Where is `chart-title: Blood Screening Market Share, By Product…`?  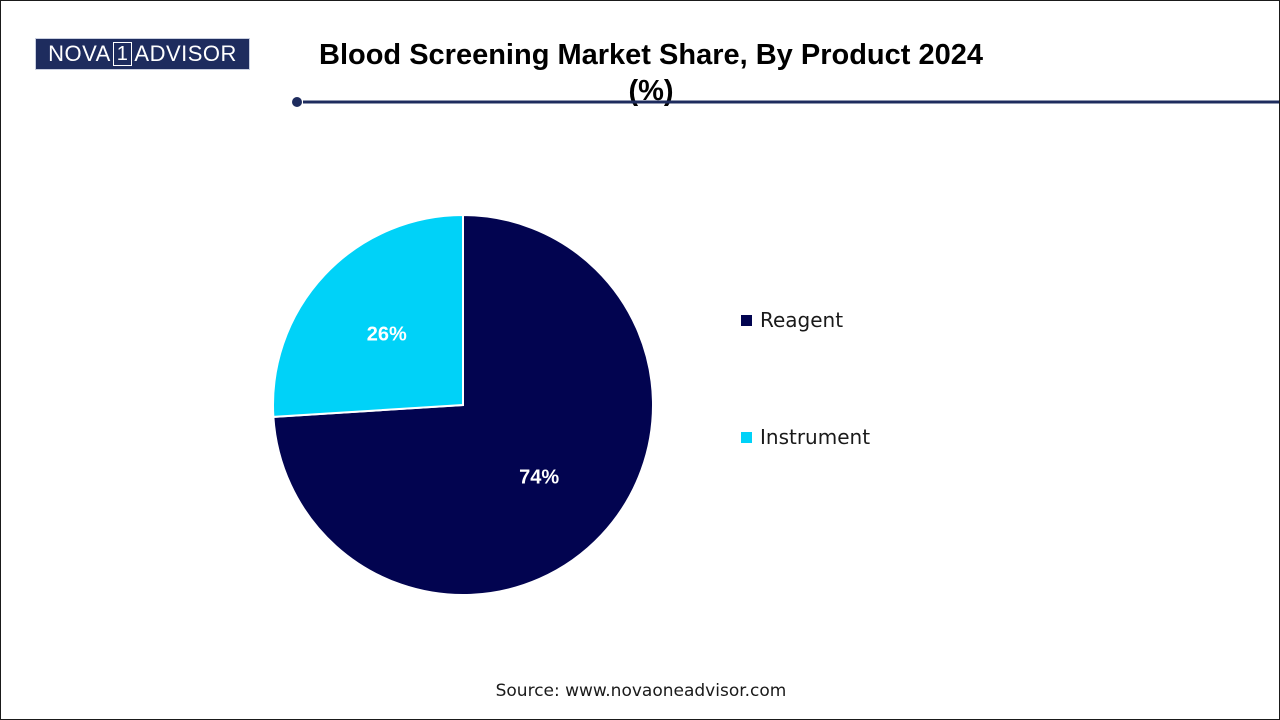
chart-title: Blood Screening Market Share, By Product… is located at coordinates (651, 73).